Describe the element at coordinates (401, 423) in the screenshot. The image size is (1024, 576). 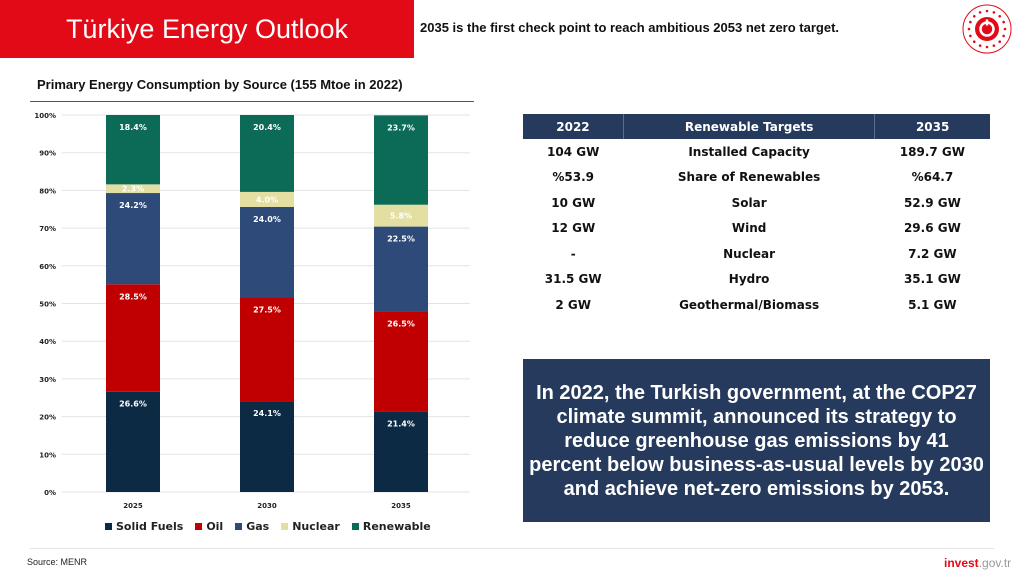
I see `data-label: 21.4%` at that location.